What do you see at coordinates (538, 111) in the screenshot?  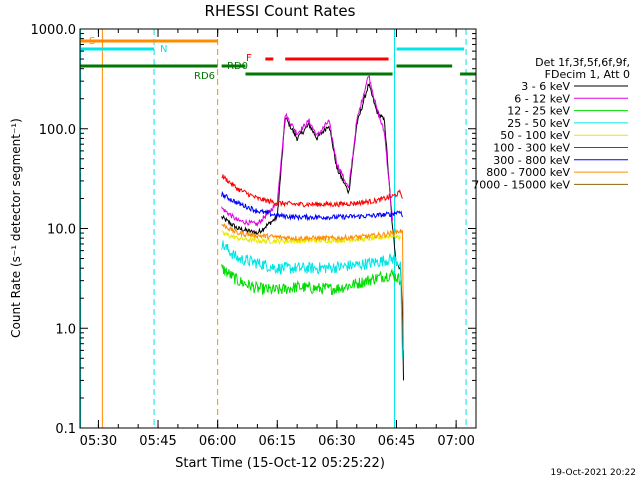 I see `legend-label: 12 - 25 keV` at bounding box center [538, 111].